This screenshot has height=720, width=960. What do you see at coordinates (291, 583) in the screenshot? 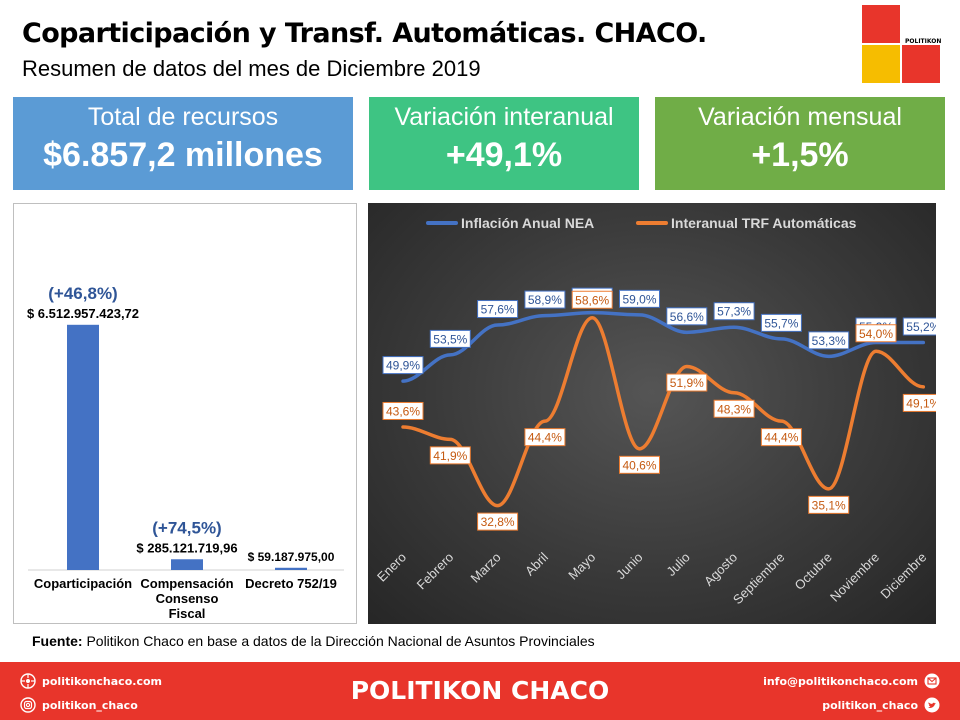
I see `bar-category-label: Decreto 752/19` at bounding box center [291, 583].